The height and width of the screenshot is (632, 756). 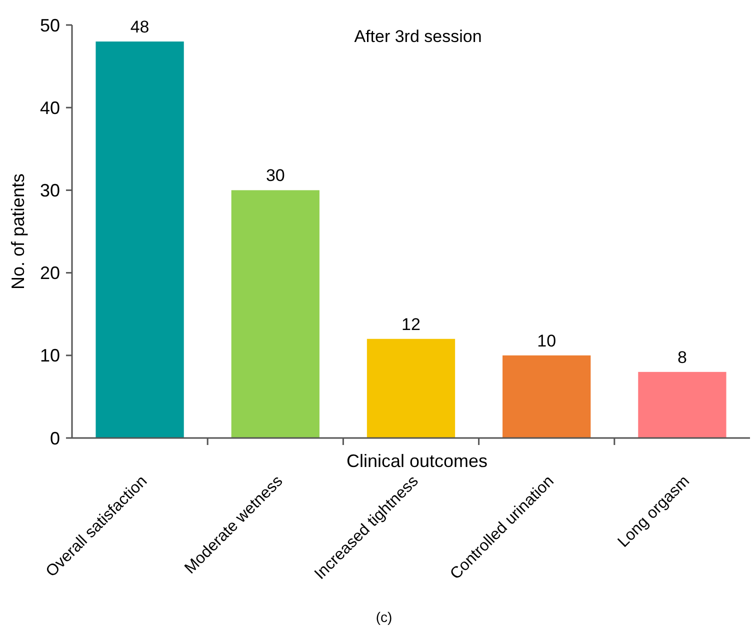 What do you see at coordinates (50, 273) in the screenshot?
I see `y-tick-label: 20` at bounding box center [50, 273].